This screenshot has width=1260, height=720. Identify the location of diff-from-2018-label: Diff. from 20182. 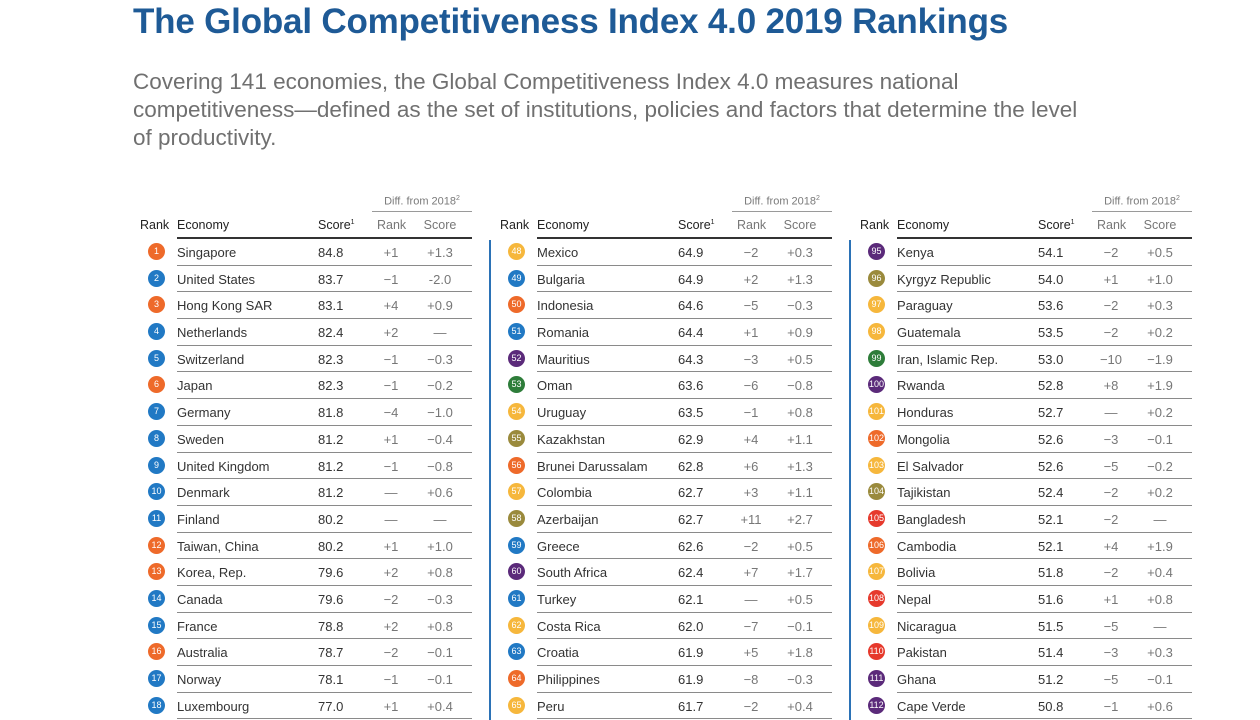
(422, 201).